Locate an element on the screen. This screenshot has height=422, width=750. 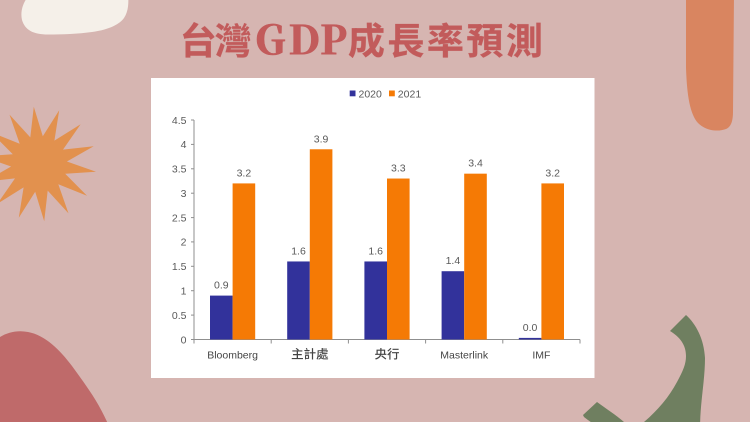
svg-text: 3.4 is located at coordinates (475, 164).